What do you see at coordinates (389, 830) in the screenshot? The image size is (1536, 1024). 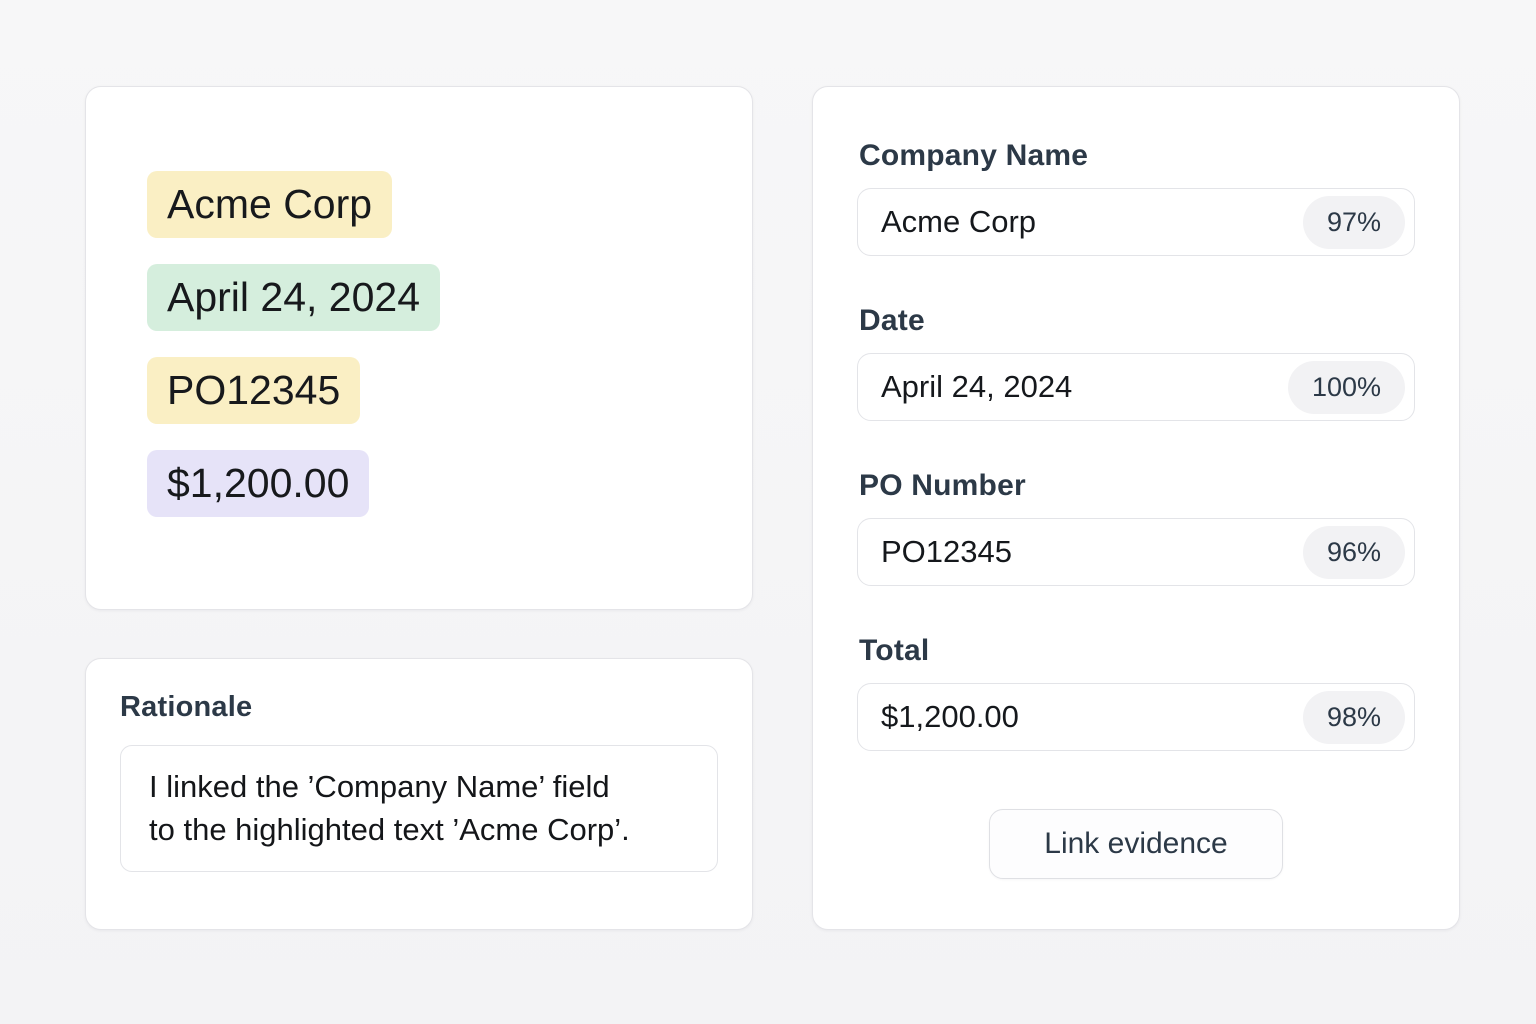 I see `rationale-text-line: to the highlighted text ’Acme Corp’.` at bounding box center [389, 830].